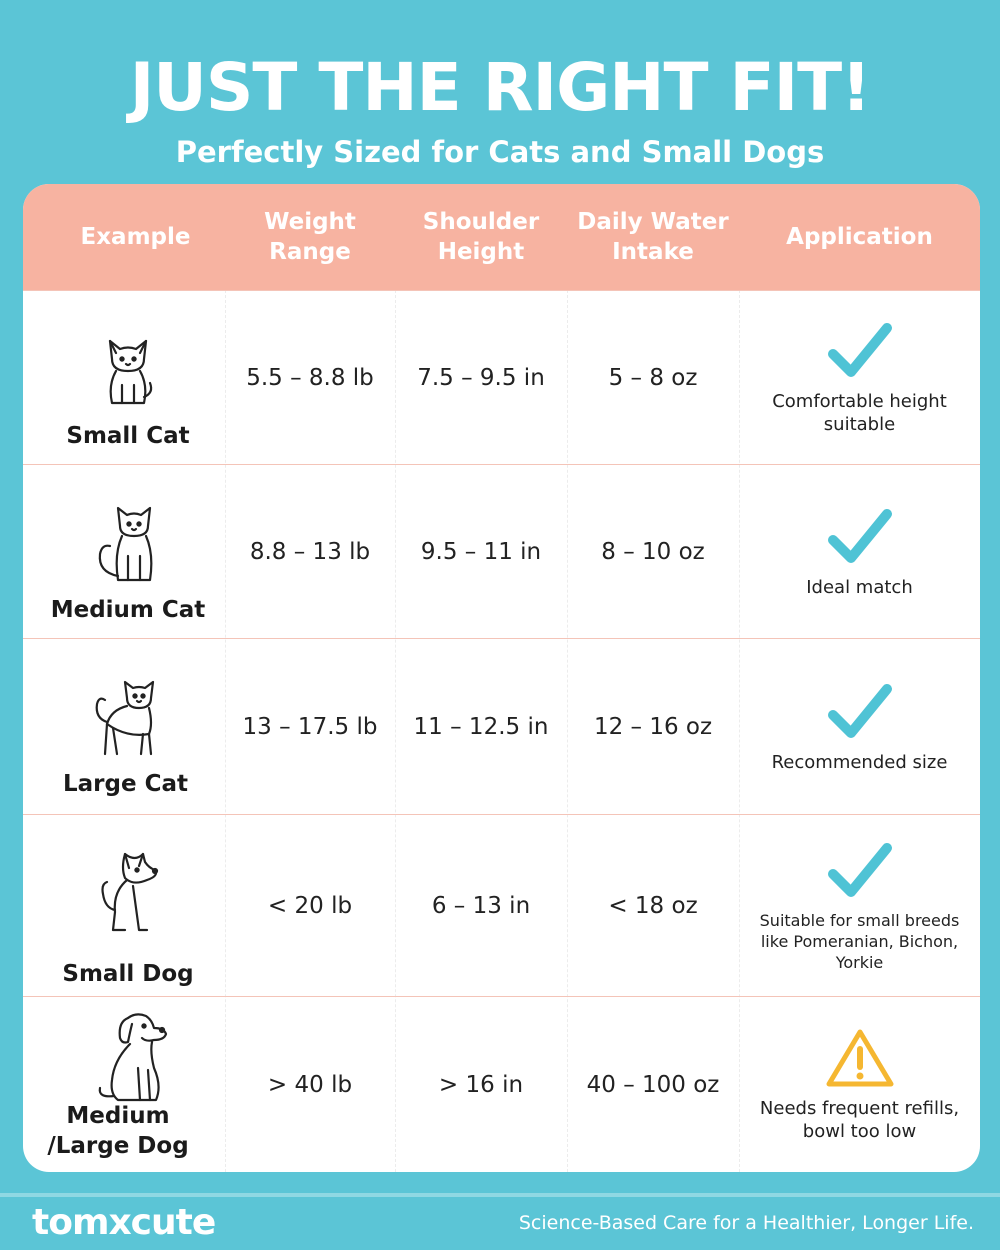  What do you see at coordinates (128, 436) in the screenshot?
I see `animal-label: Small Cat` at bounding box center [128, 436].